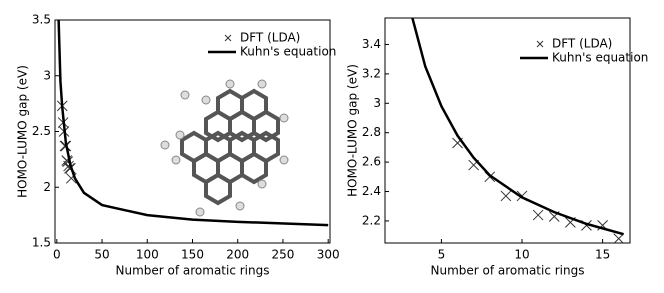  I want to click on x-tick-label: 150, so click(192, 255).